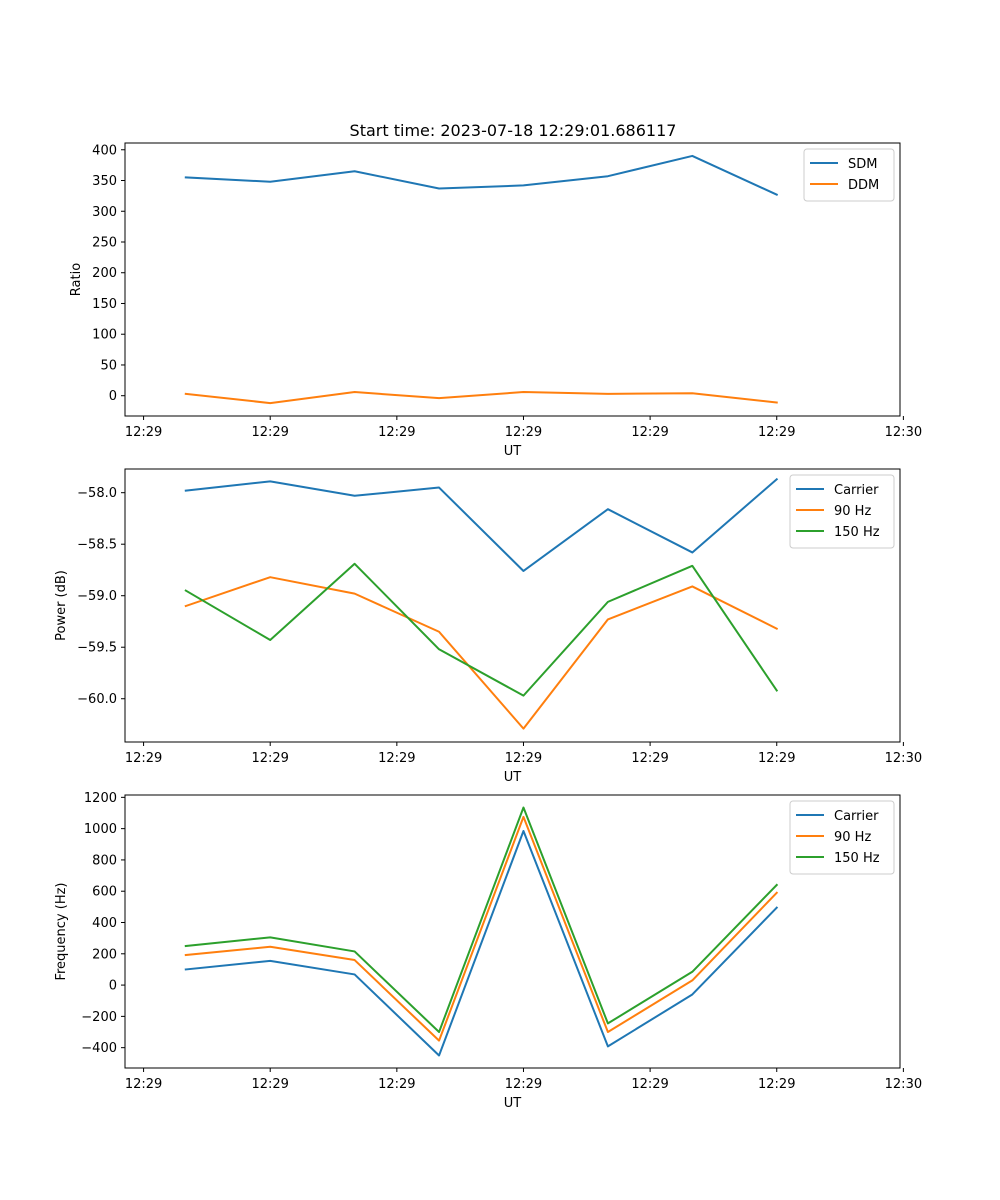 This screenshot has height=1200, width=1000. I want to click on y-axis-label: Ratio, so click(76, 279).